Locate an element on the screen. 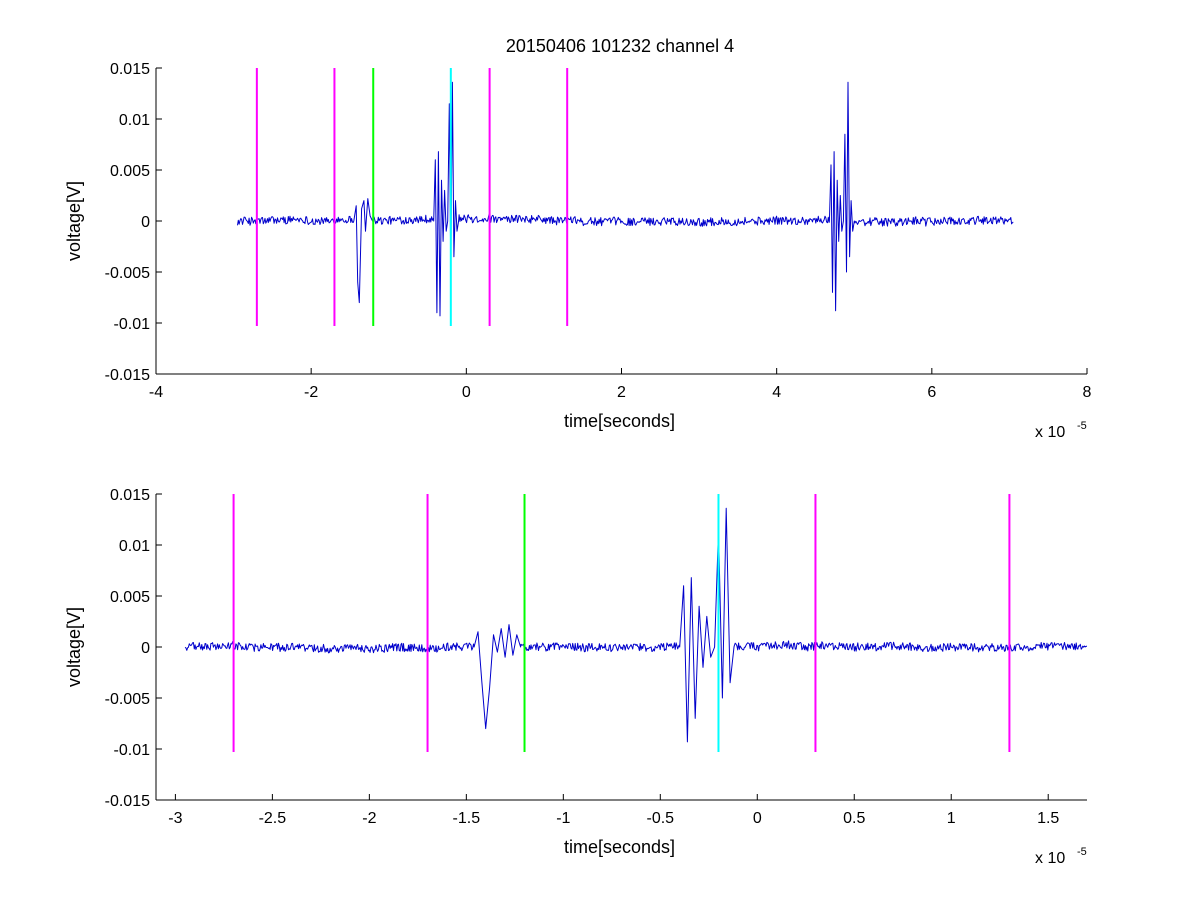  x-tick-label: -3 is located at coordinates (175, 818).